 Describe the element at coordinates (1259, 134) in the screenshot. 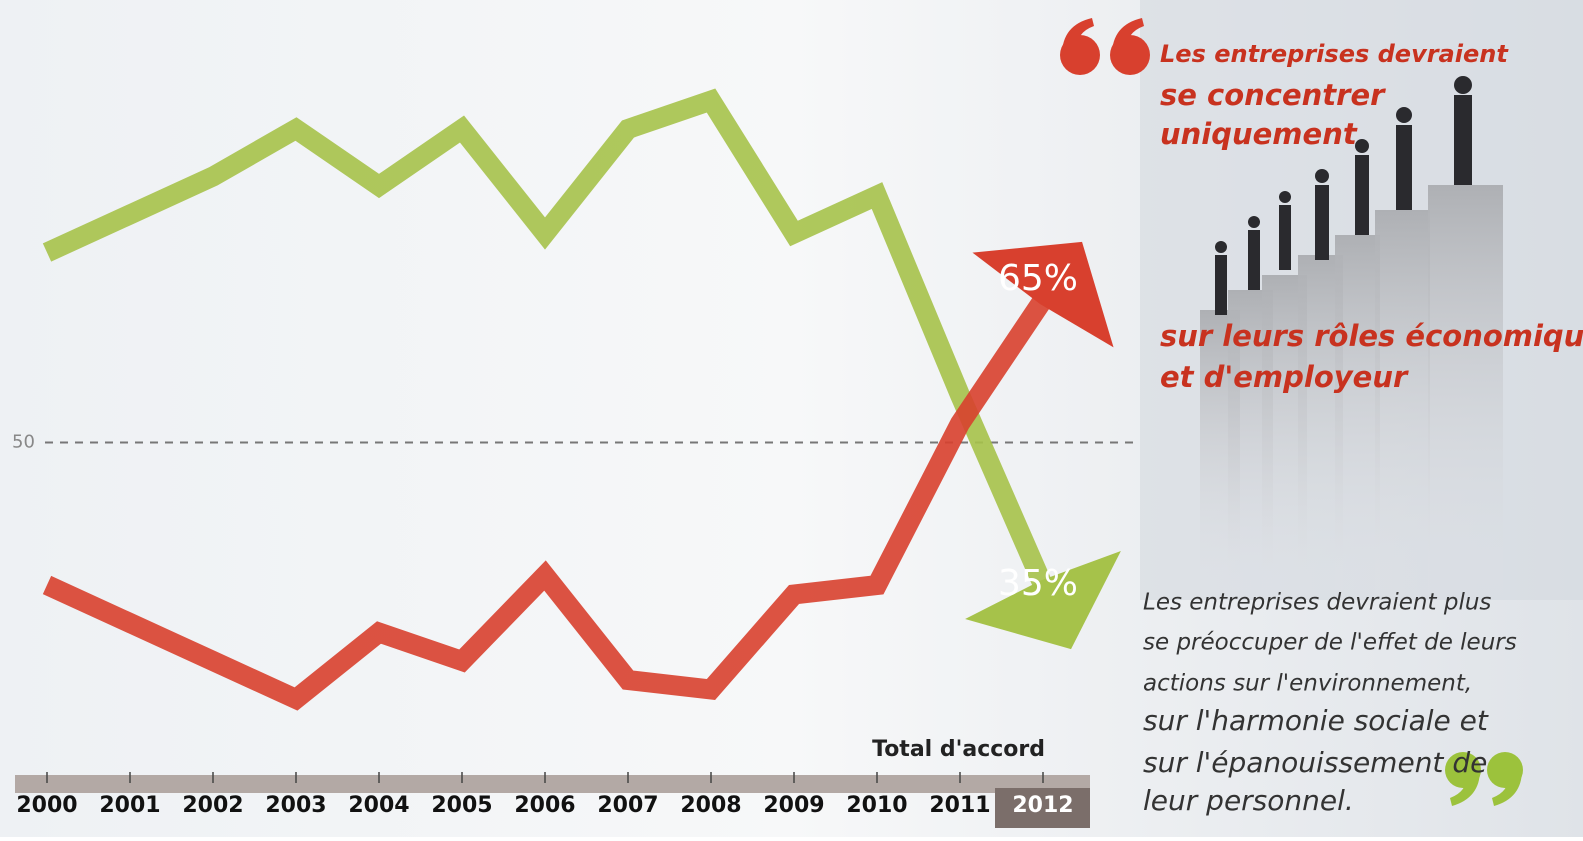

I see `quote-line: uniquement` at that location.